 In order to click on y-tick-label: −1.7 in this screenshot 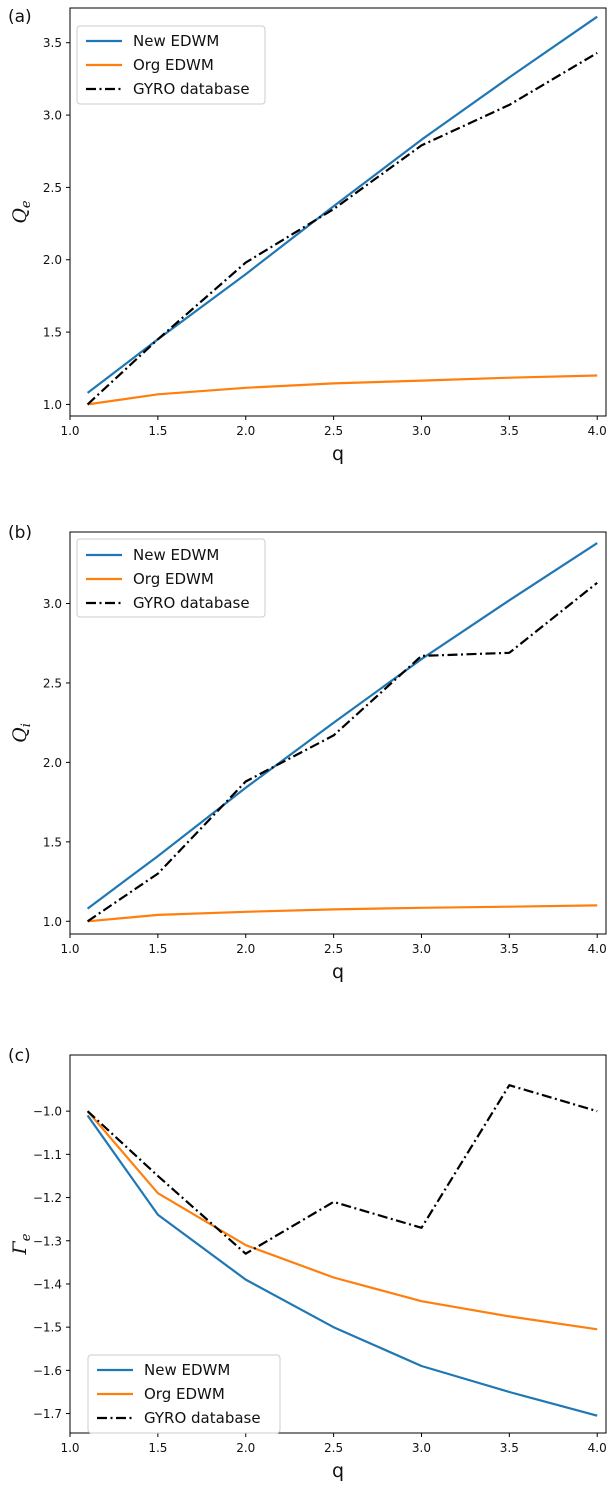, I will do `click(47, 1414)`.